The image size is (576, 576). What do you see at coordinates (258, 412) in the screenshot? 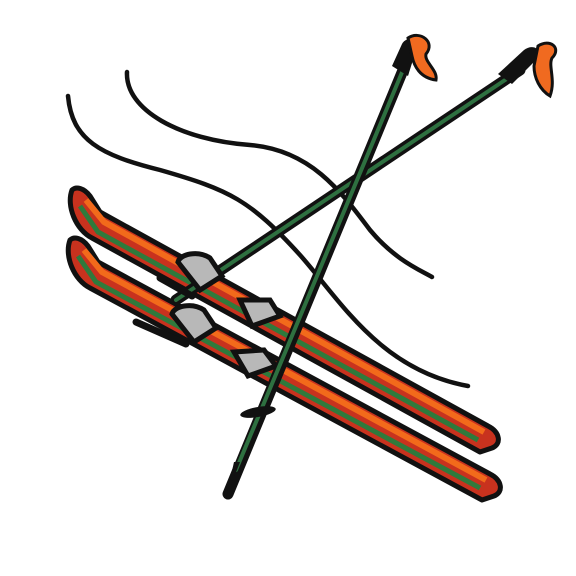
I see `pole-left-basket` at bounding box center [258, 412].